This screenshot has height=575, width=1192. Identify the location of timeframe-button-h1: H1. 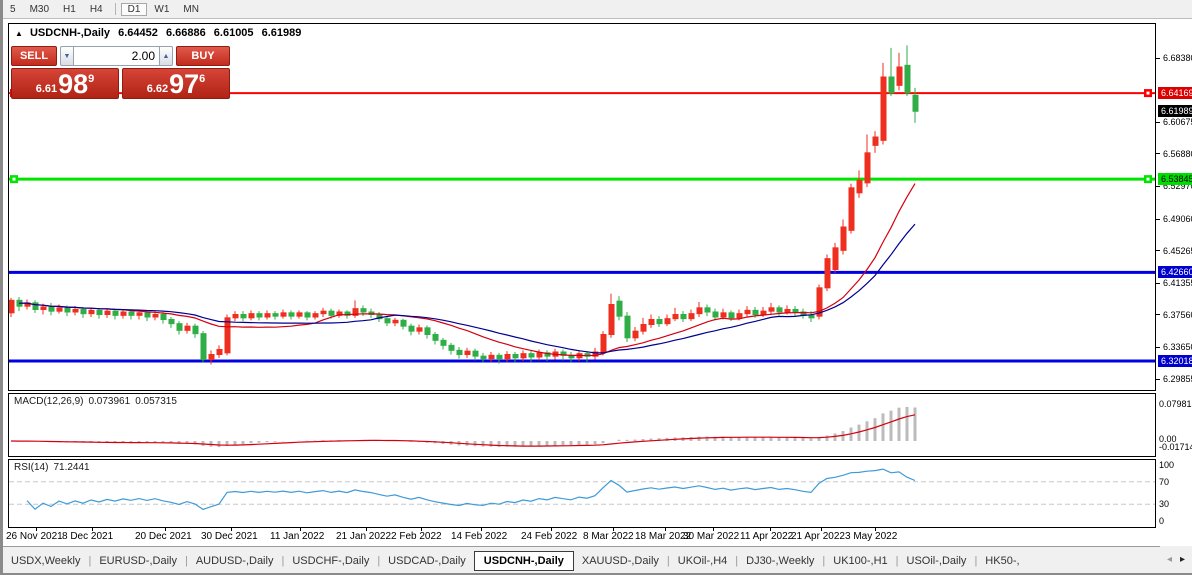
(69, 9).